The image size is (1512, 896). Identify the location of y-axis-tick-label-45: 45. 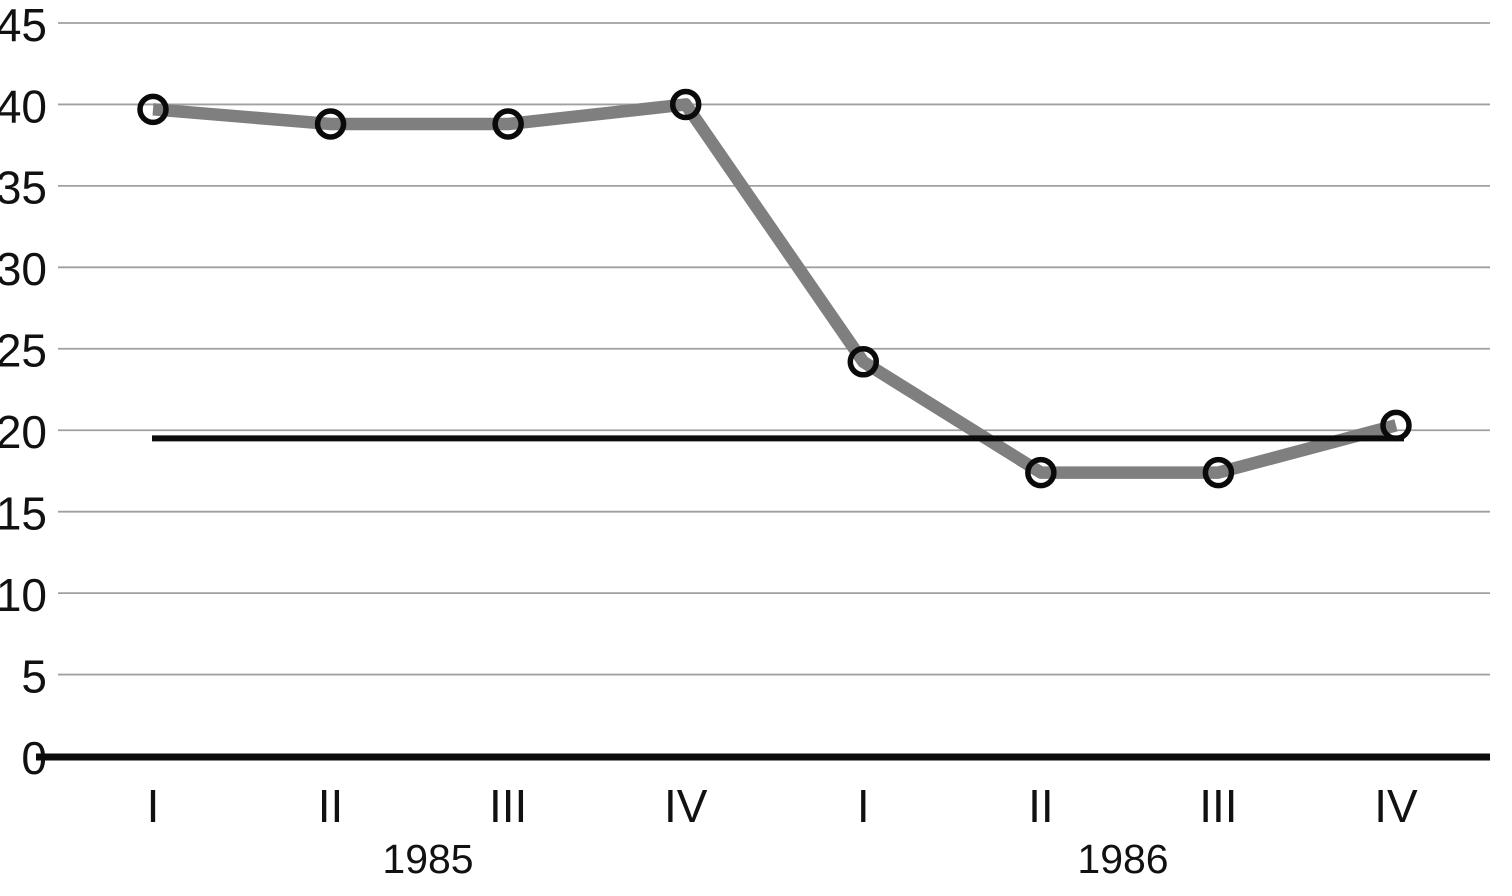
(23, 25).